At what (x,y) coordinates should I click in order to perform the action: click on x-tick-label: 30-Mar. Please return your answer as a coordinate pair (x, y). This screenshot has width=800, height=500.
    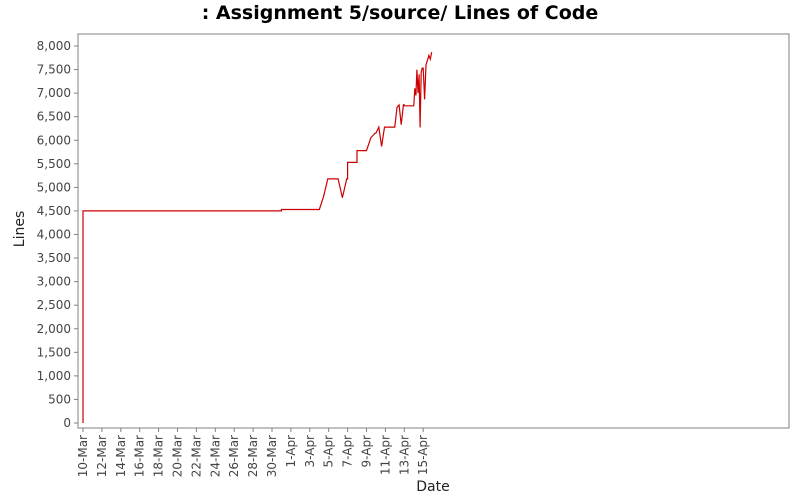
    Looking at the image, I should click on (272, 456).